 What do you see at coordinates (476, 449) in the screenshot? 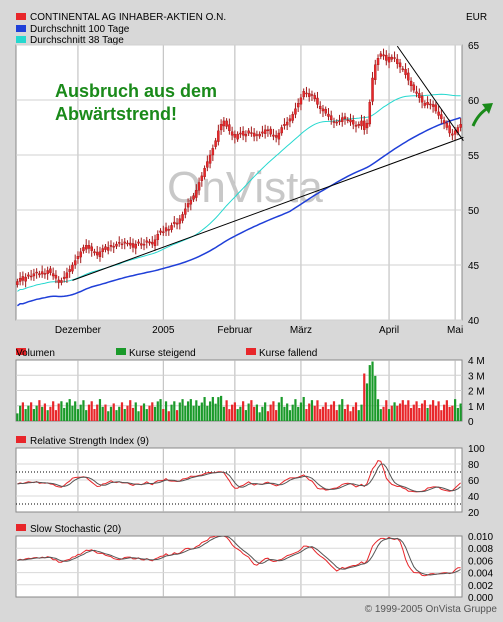
I see `rsi-yticks-4: 100` at bounding box center [476, 449].